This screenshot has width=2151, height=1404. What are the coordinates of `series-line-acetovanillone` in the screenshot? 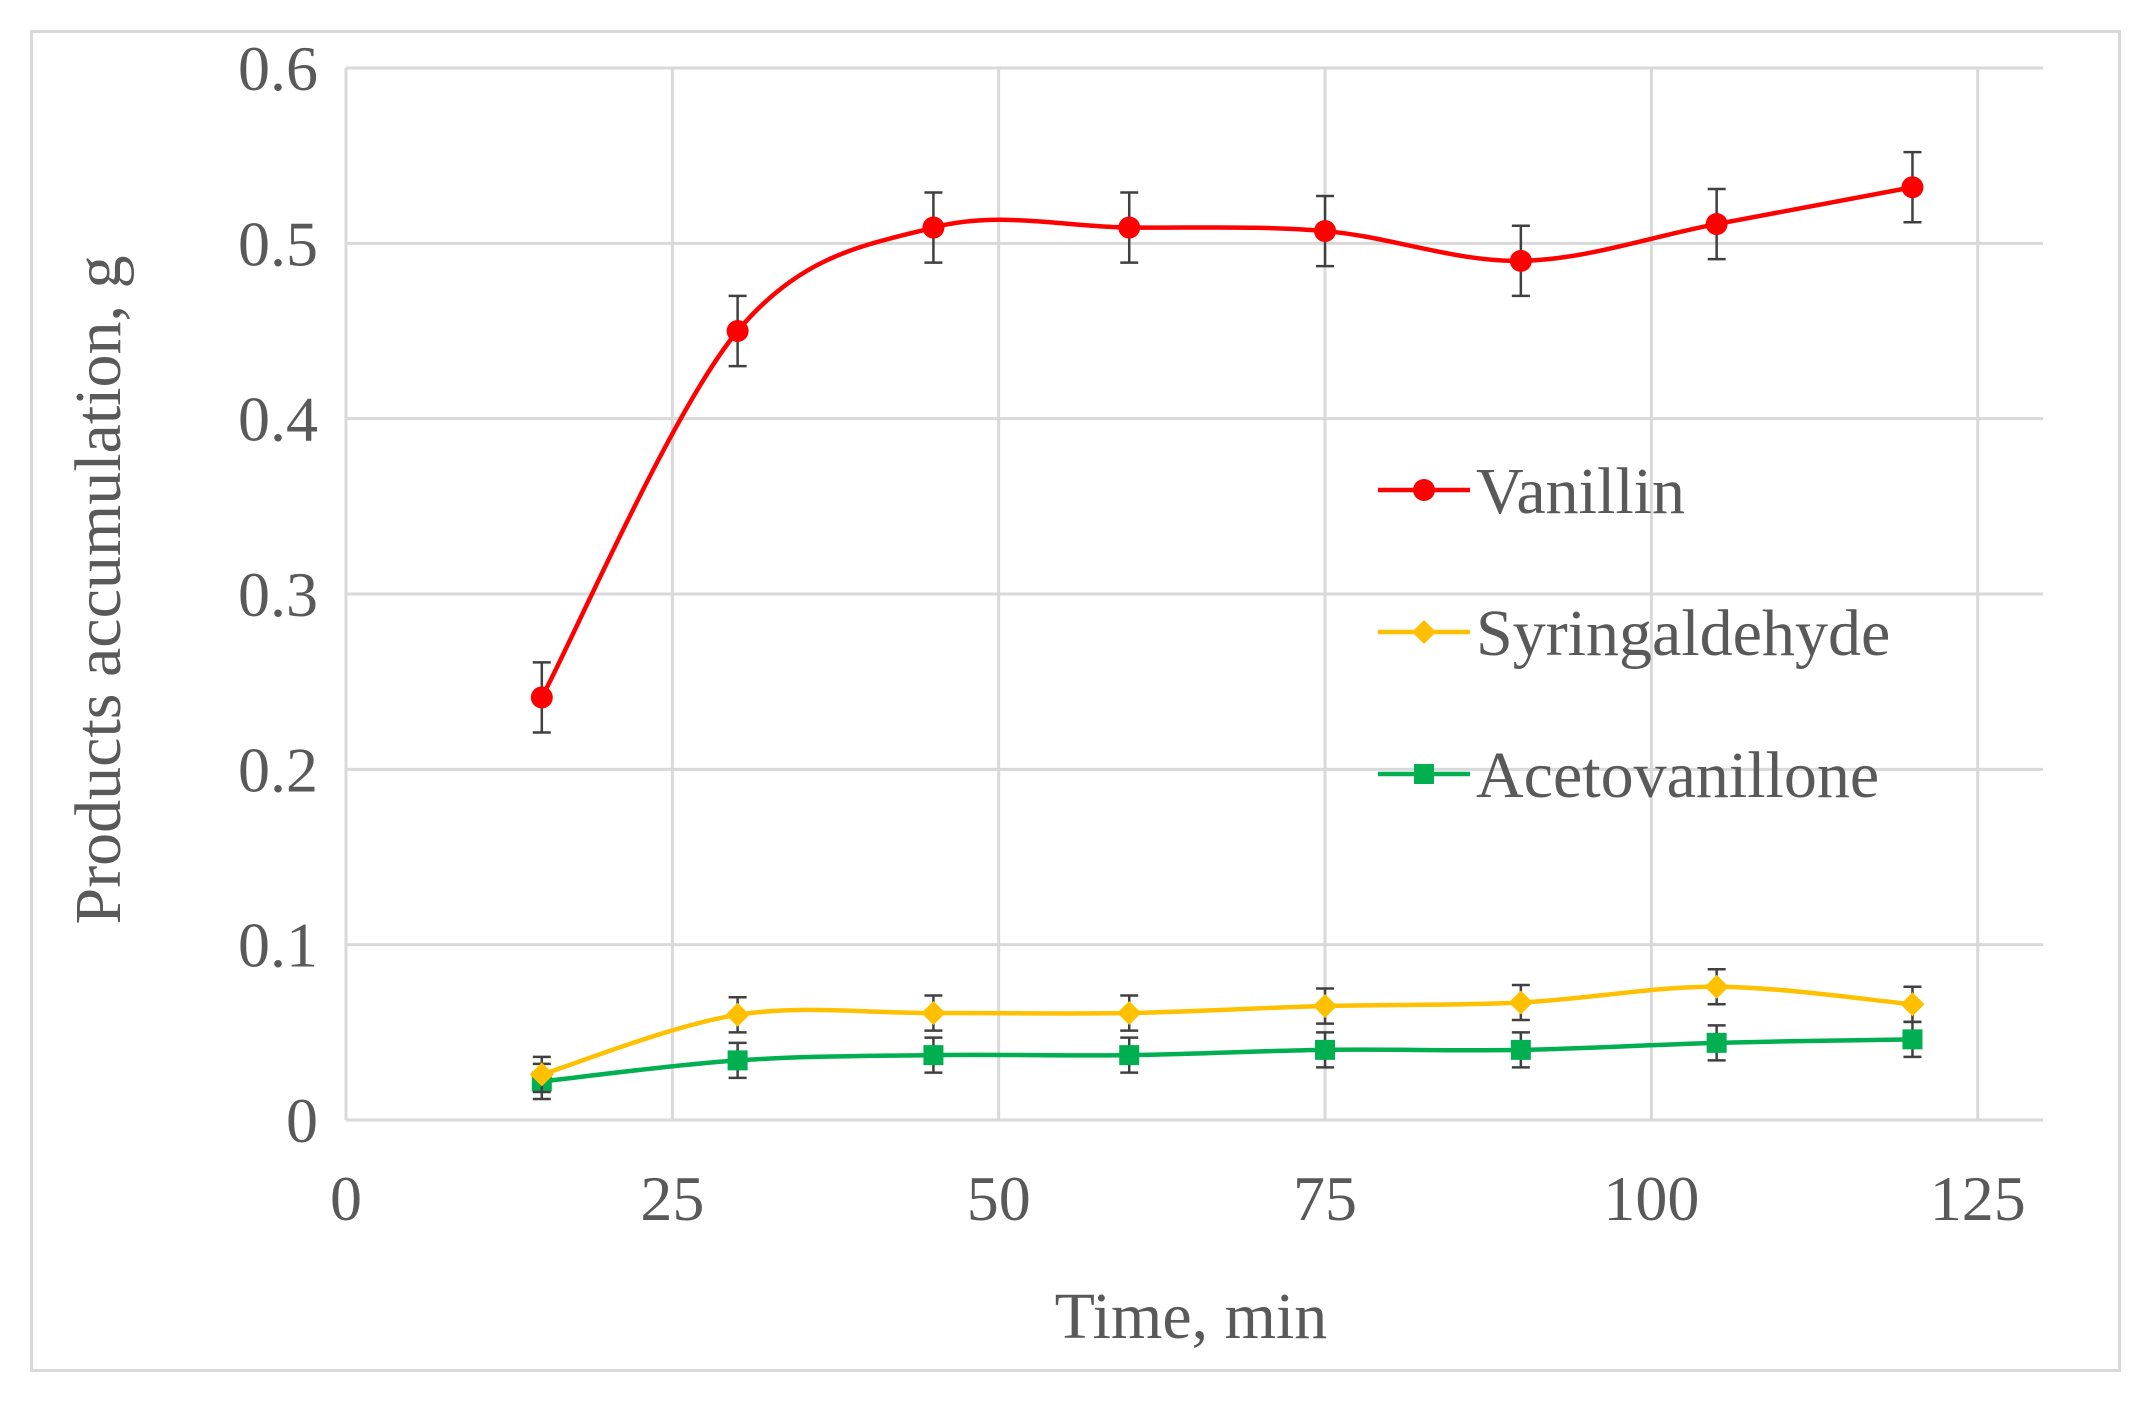 It's located at (1227, 1060).